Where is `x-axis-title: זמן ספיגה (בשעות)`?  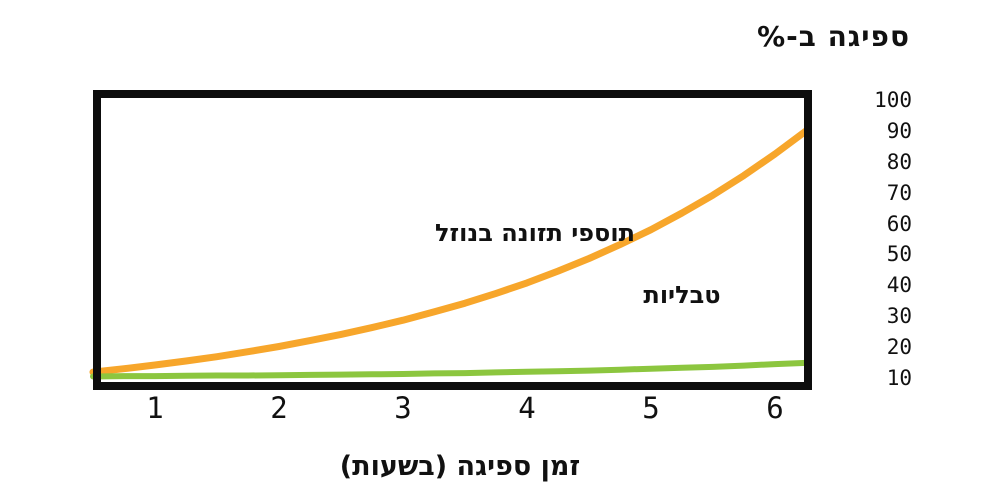
x-axis-title: זמן ספיגה (בשעות) is located at coordinates (460, 466).